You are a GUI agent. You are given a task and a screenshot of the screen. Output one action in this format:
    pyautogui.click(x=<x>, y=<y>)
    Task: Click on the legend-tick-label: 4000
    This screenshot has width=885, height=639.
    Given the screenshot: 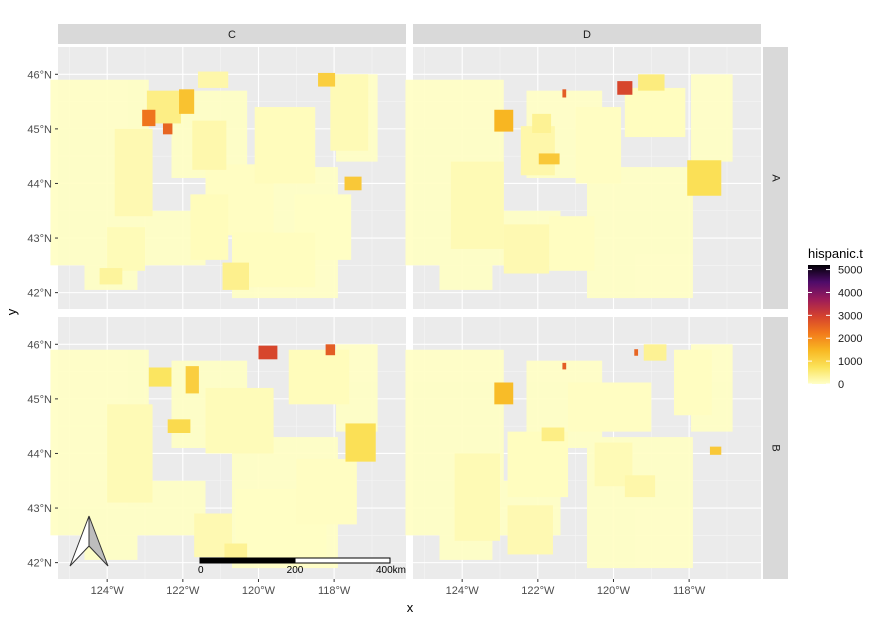 What is the action you would take?
    pyautogui.click(x=850, y=293)
    